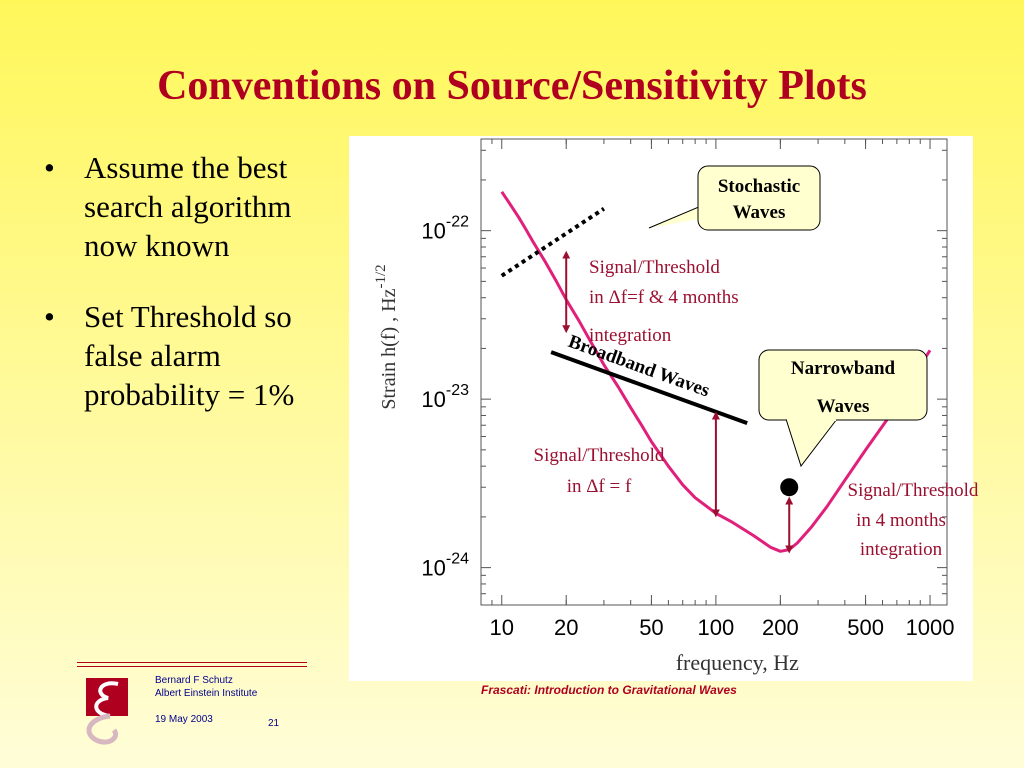 This screenshot has height=768, width=1024. I want to click on x-tick-label: 10, so click(502, 627).